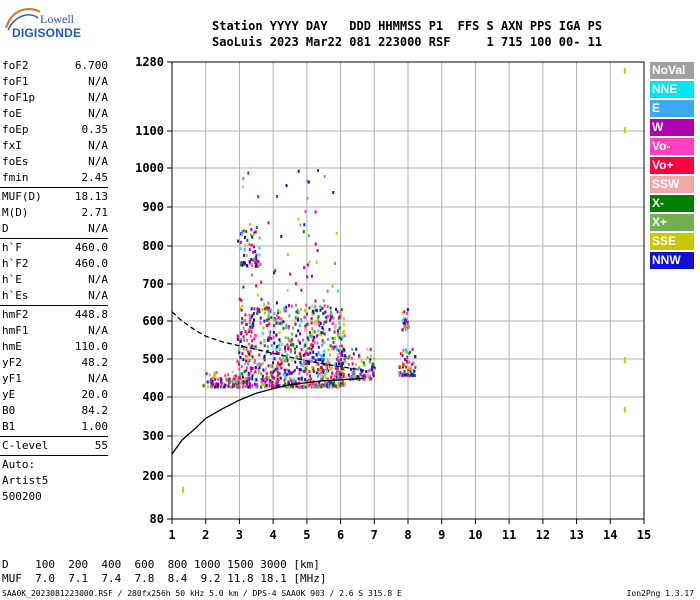 This screenshot has height=600, width=700. What do you see at coordinates (509, 535) in the screenshot?
I see `x-tick-label: 11` at bounding box center [509, 535].